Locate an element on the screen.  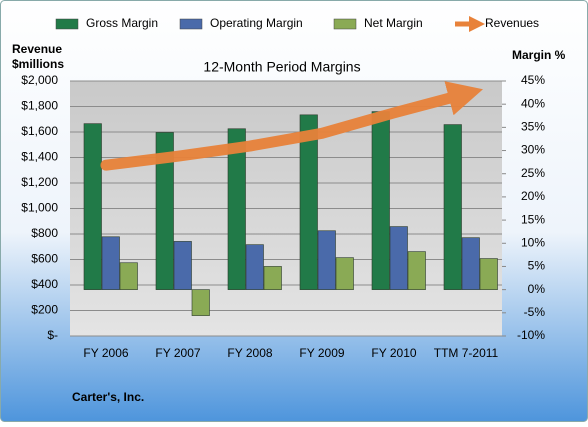
y2-tick-label: 20% is located at coordinates (533, 196).